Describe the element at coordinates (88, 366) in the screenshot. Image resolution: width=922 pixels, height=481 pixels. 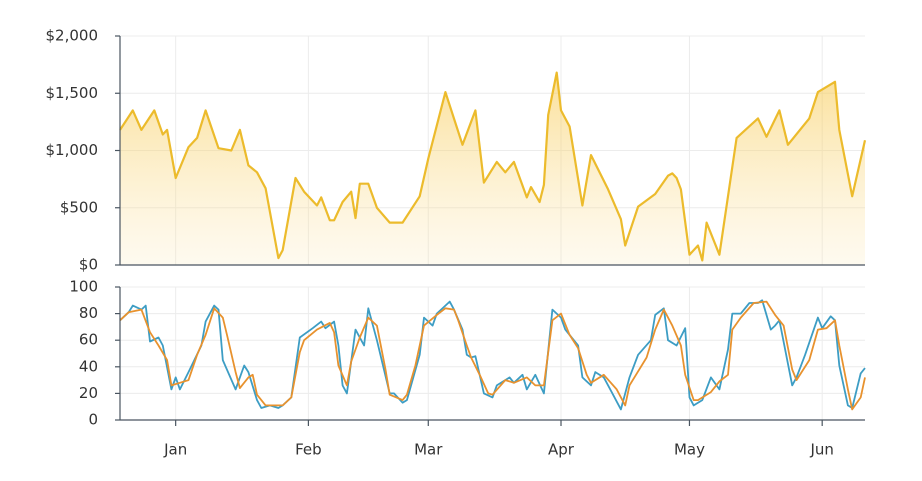
I see `y-tick-label: 40` at that location.